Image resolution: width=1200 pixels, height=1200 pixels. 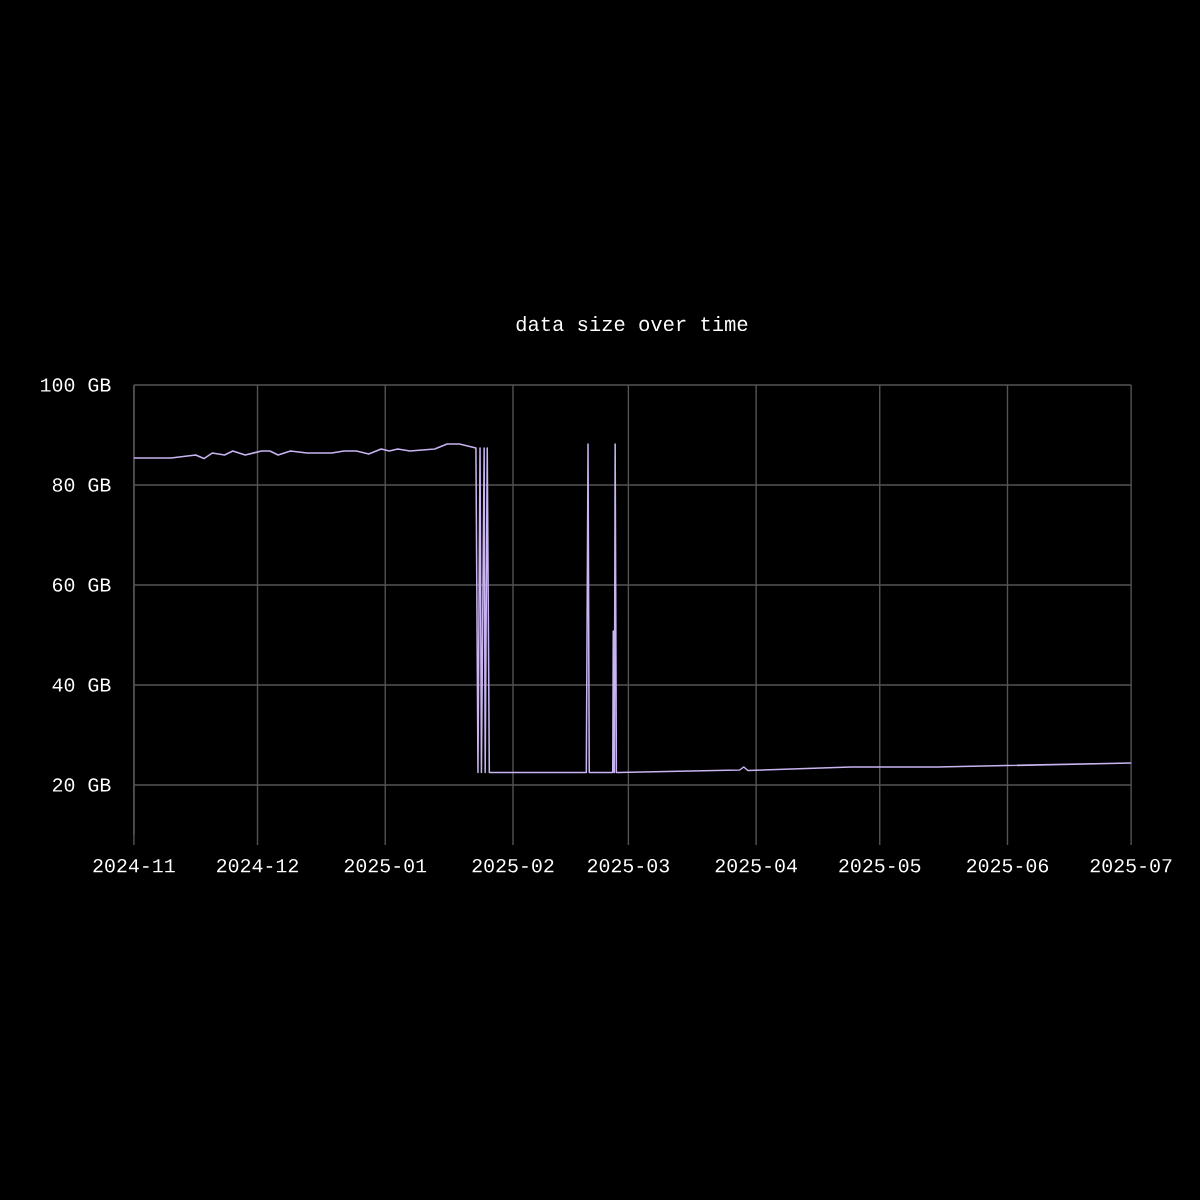 What do you see at coordinates (82, 585) in the screenshot?
I see `y-tick-label: 60 GB` at bounding box center [82, 585].